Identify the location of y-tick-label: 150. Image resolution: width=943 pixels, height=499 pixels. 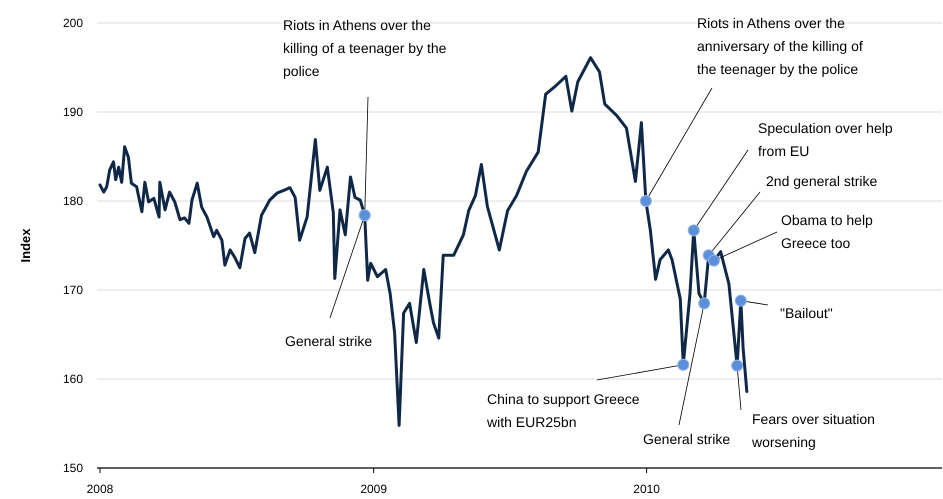
(73, 468).